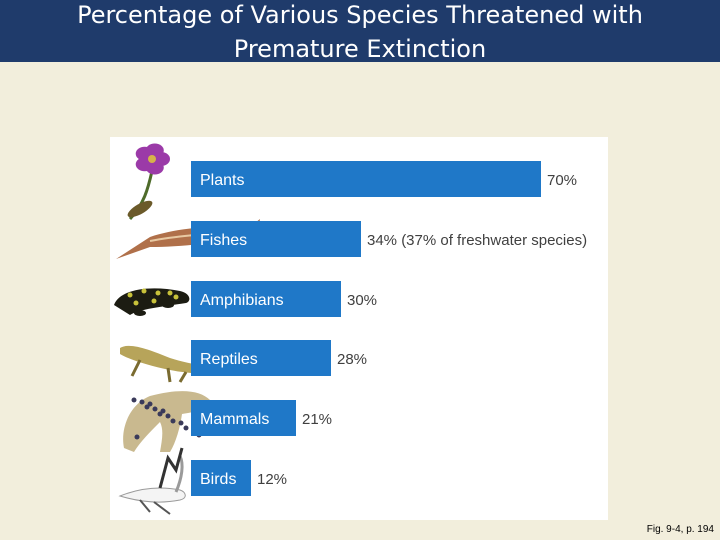 The image size is (720, 540). Describe the element at coordinates (276, 239) in the screenshot. I see `bar-fishes` at that location.